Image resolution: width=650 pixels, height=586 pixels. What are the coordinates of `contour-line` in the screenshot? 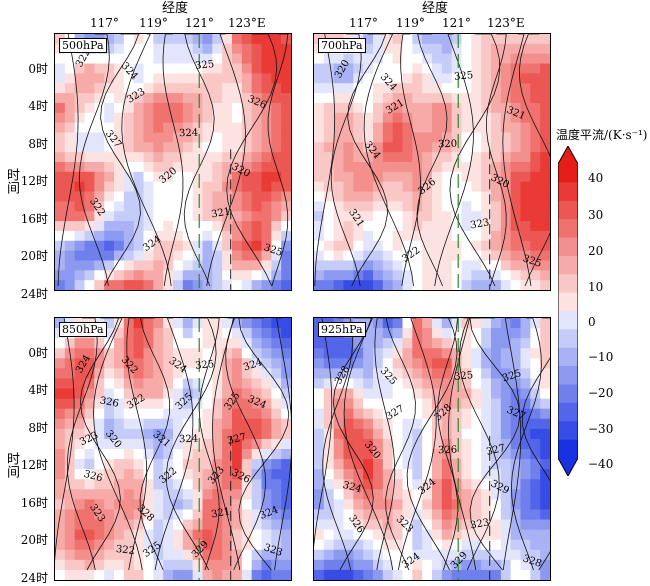 It's located at (173, 160).